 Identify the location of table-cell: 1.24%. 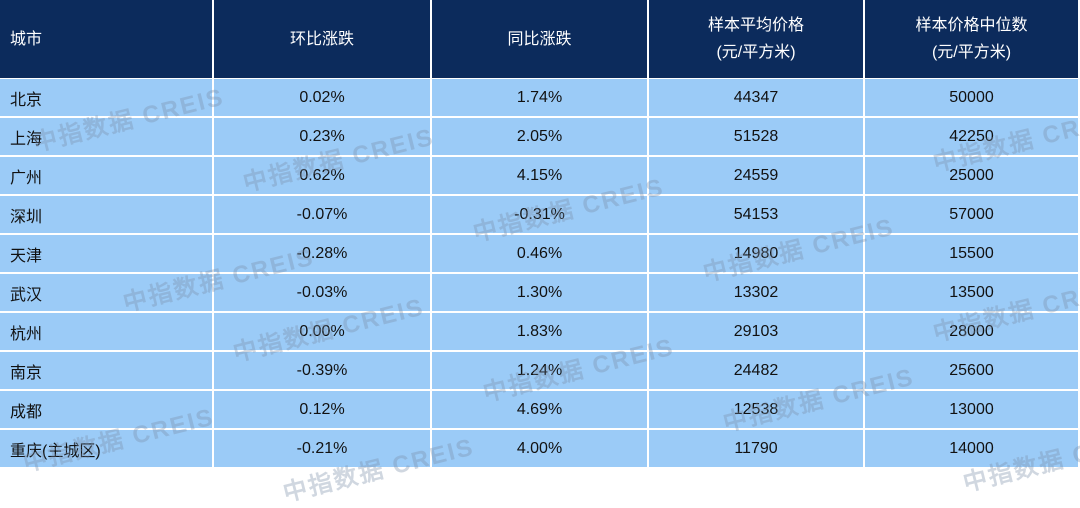
(539, 370).